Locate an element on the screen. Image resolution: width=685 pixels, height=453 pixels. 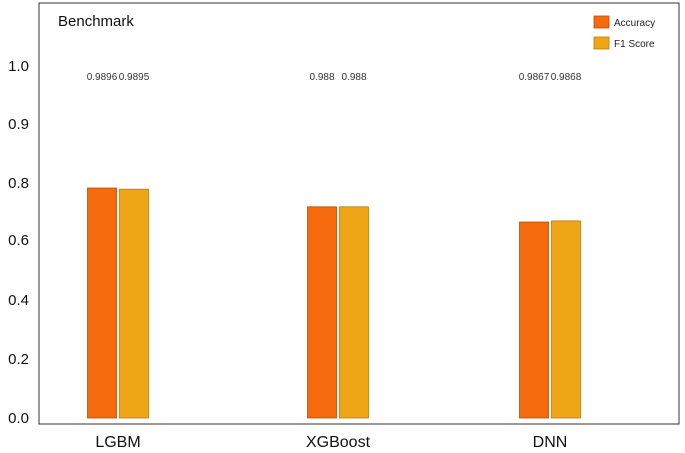
y-tick-label: 0.0 is located at coordinates (18, 418).